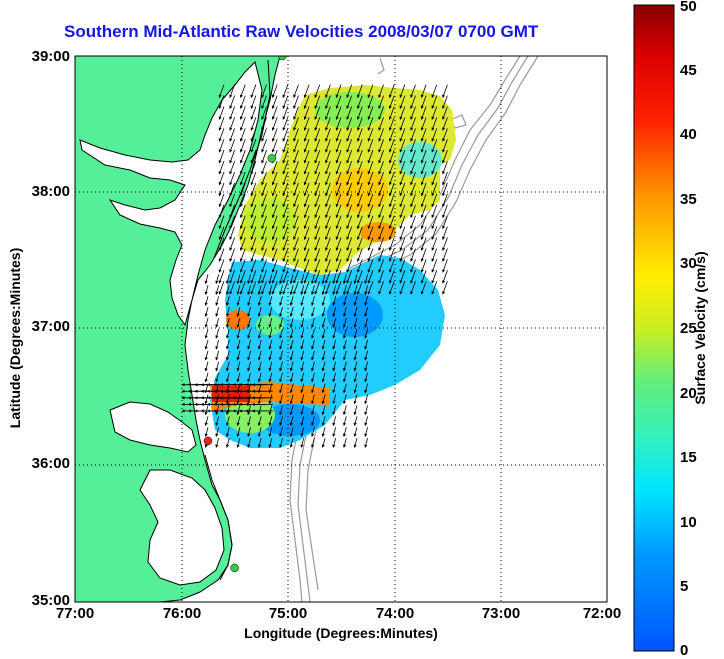  I want to click on radar-station-marker, so click(234, 568).